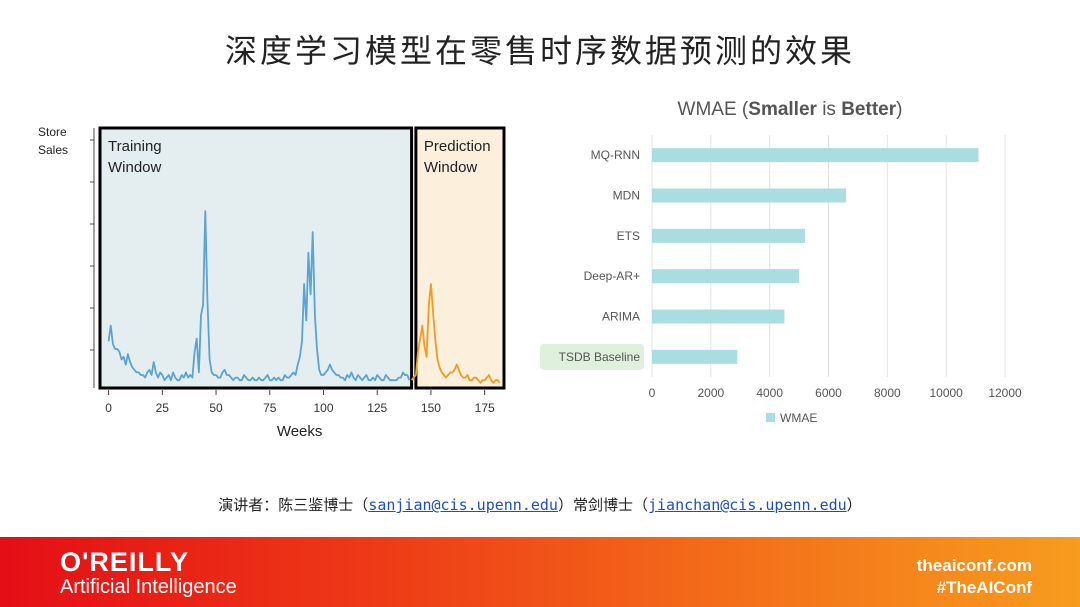 The height and width of the screenshot is (607, 1080). Describe the element at coordinates (854, 505) in the screenshot. I see `credit-suffix: ）` at that location.